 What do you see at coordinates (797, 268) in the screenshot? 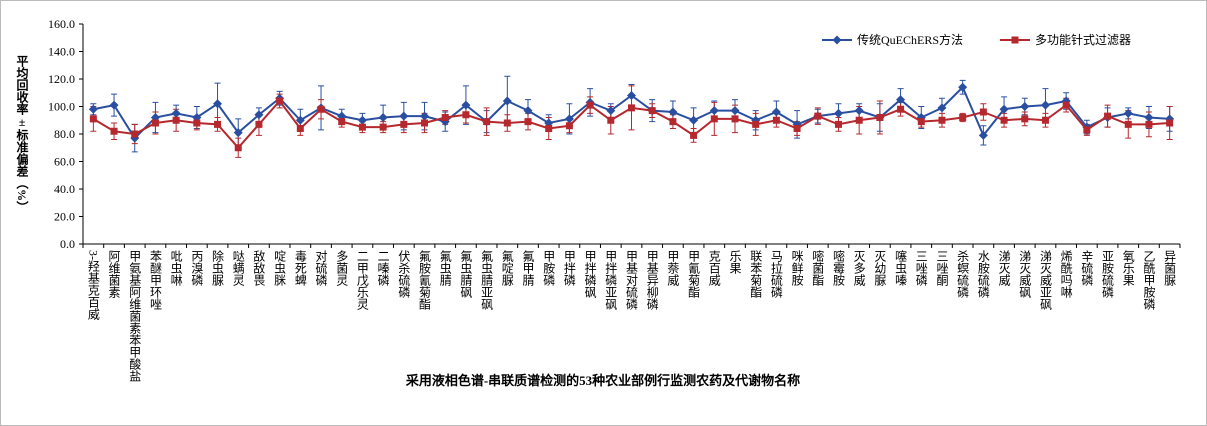
I see `x-tick-label: 咪鲜胺` at bounding box center [797, 268].